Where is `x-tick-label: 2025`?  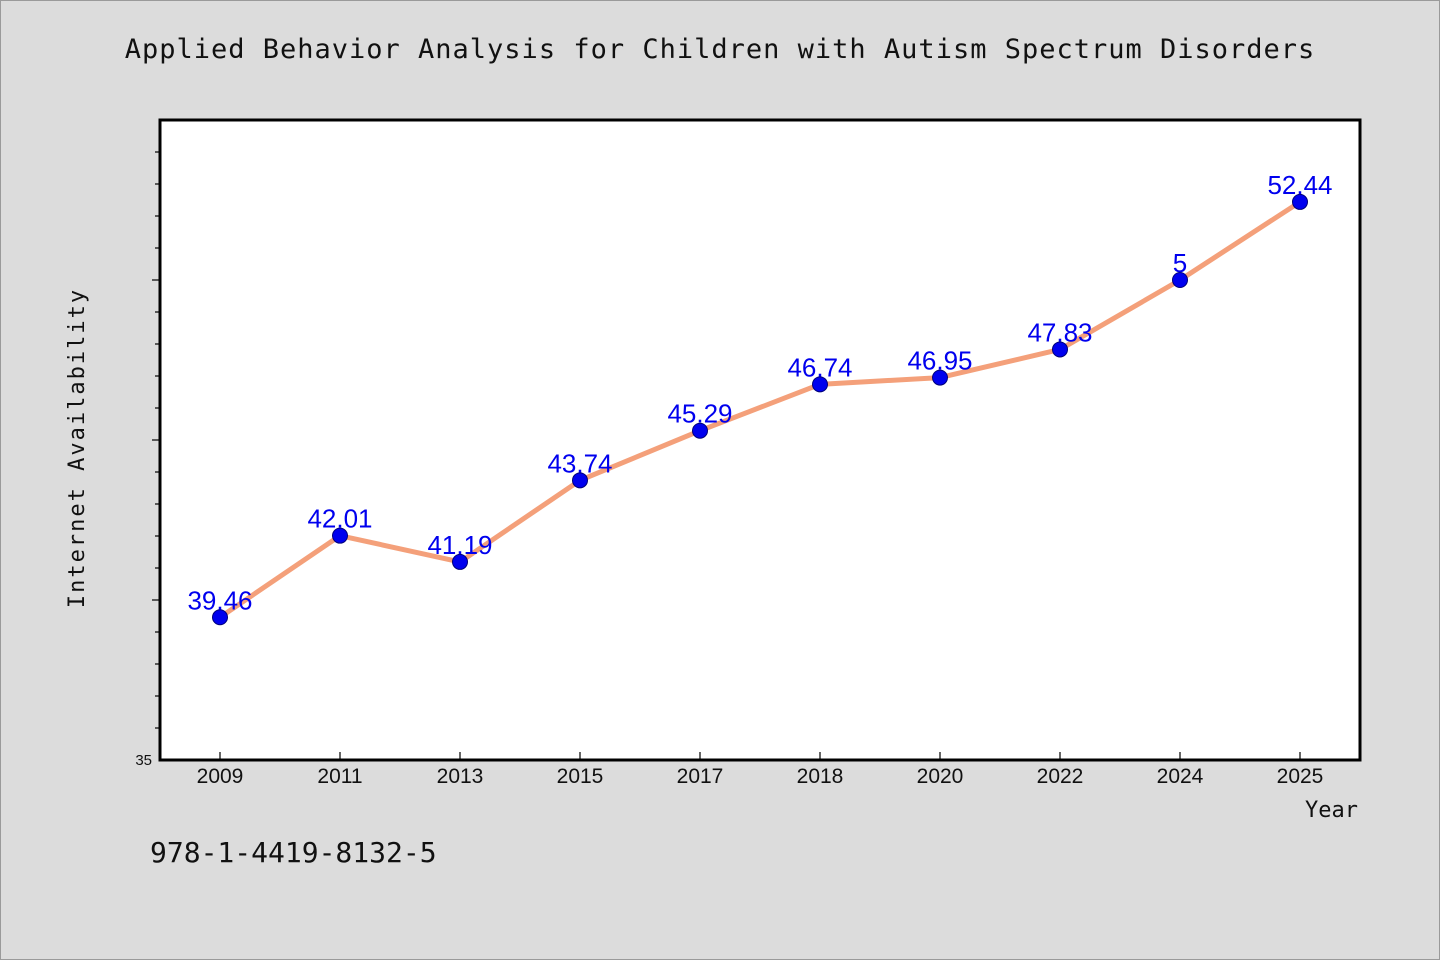 x-tick-label: 2025 is located at coordinates (1300, 776).